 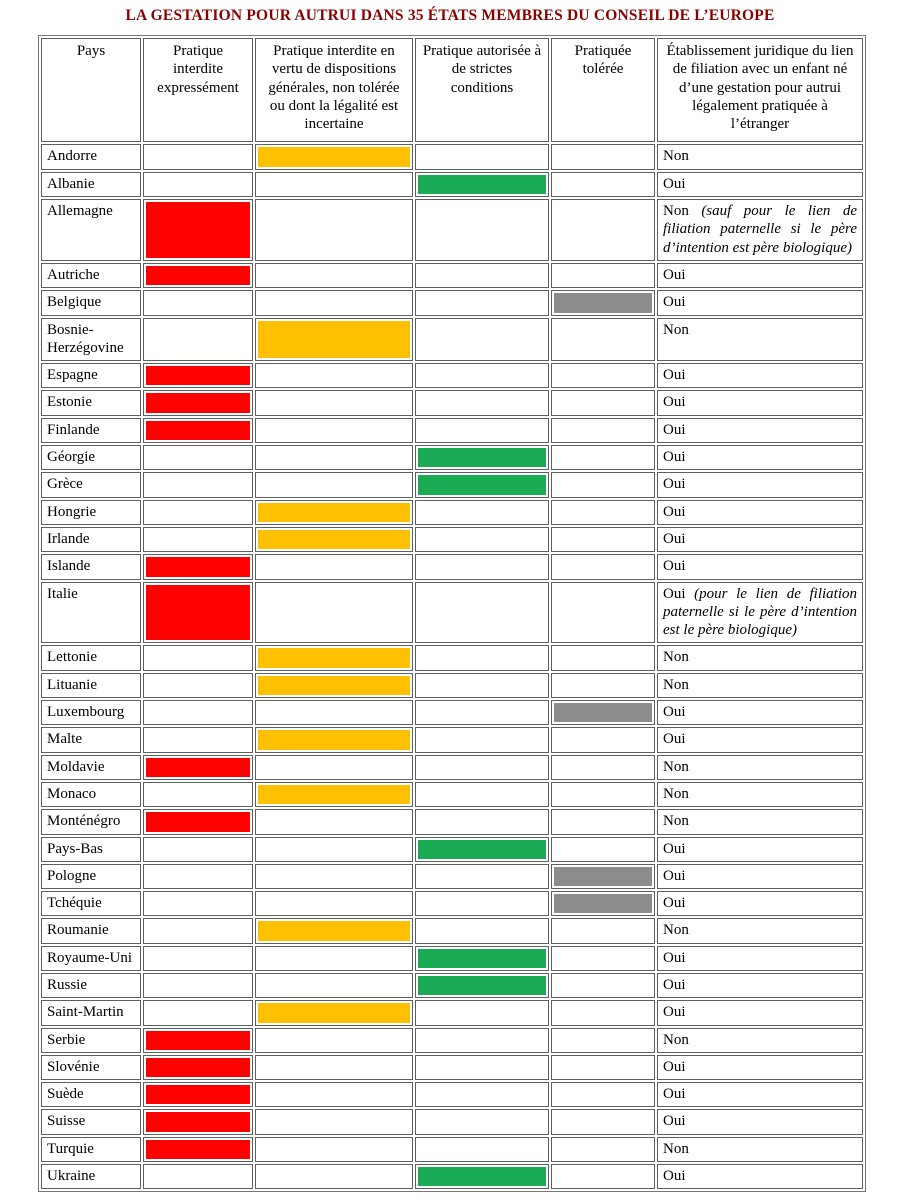 What do you see at coordinates (91, 1095) in the screenshot?
I see `country-cell: Suède` at bounding box center [91, 1095].